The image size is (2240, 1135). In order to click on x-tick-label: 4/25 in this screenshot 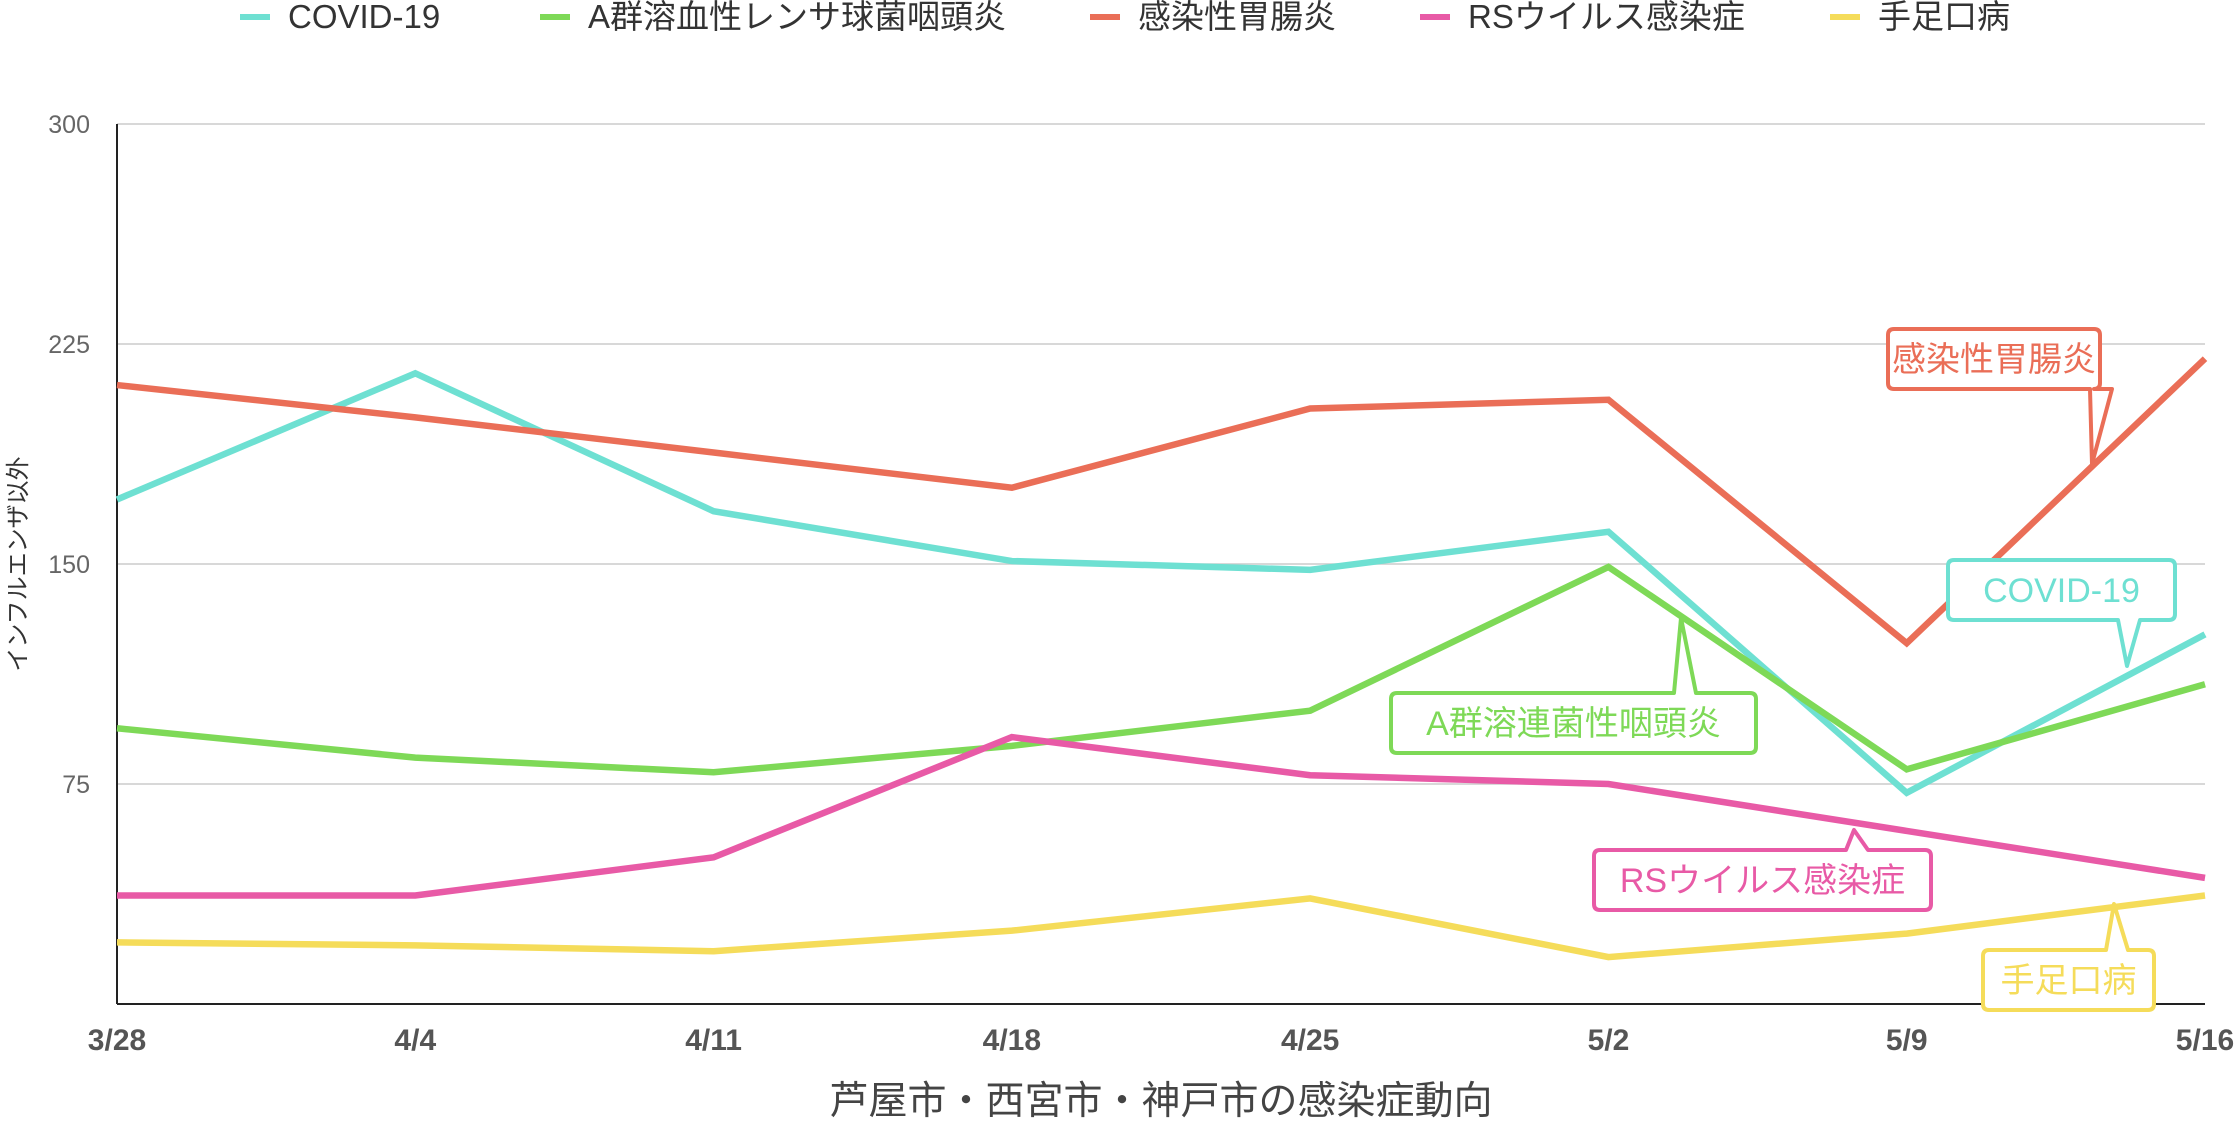, I will do `click(1310, 1040)`.